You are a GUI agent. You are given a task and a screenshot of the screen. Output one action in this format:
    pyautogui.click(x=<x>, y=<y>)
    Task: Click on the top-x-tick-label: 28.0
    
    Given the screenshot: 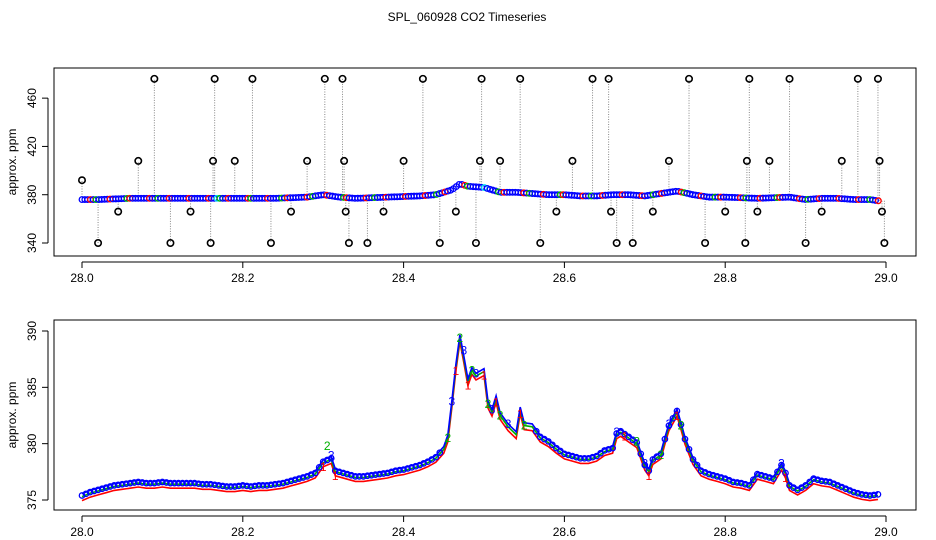 What is the action you would take?
    pyautogui.click(x=82, y=278)
    